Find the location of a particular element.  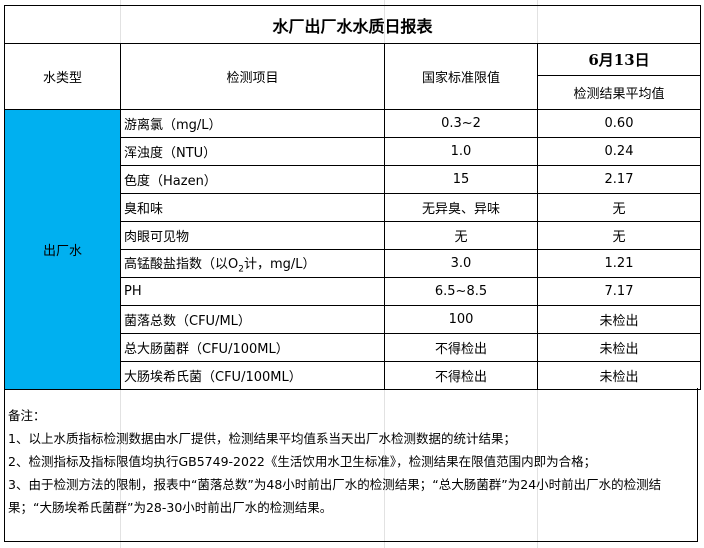

standard-cell: 6.5~8.5 is located at coordinates (461, 291).